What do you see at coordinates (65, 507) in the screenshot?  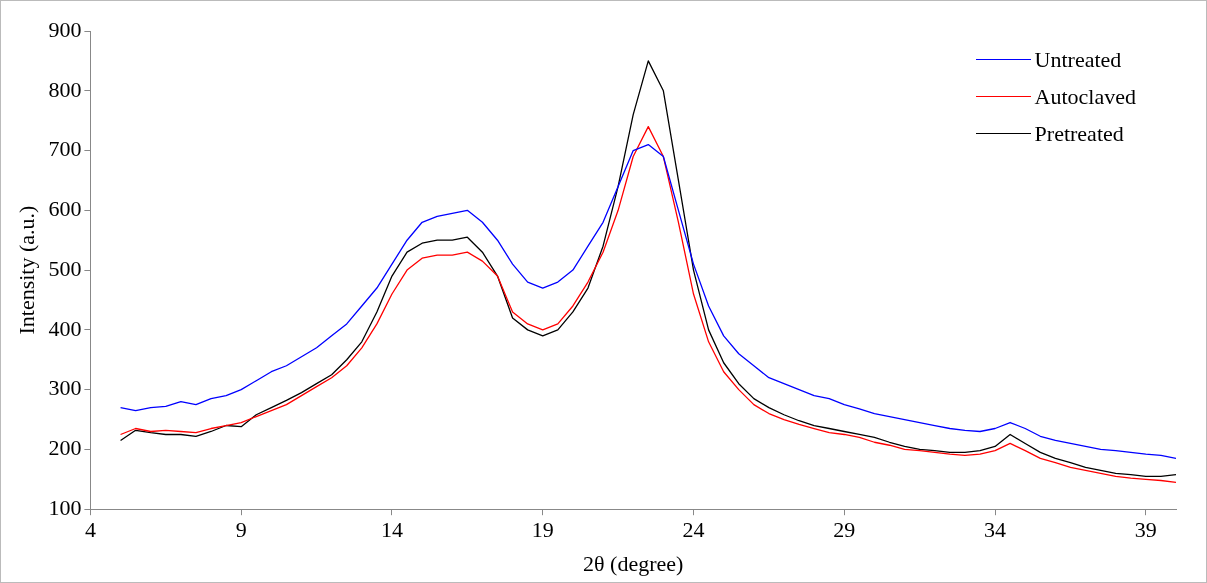 I see `y-tick-label: 100` at bounding box center [65, 507].